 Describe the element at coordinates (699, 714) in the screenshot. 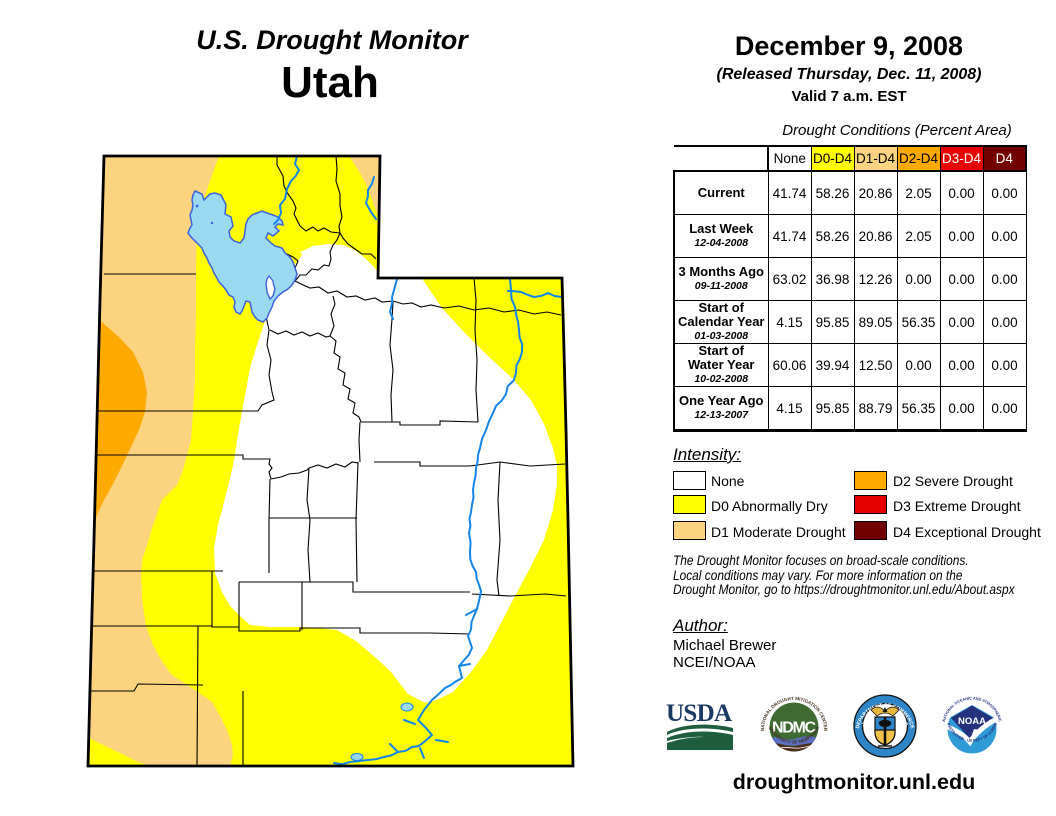

I see `svg-text: USDA` at that location.